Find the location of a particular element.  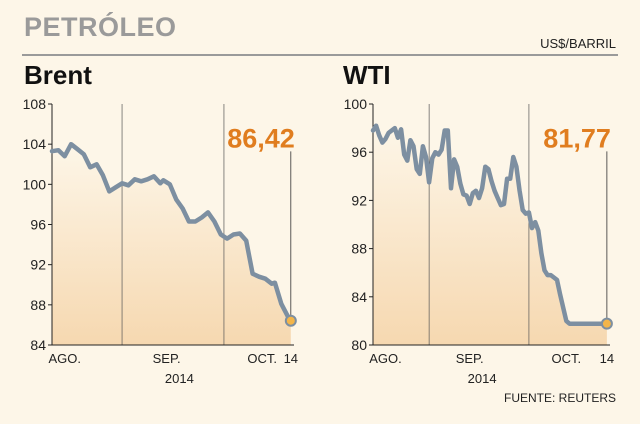

brent-y-tick-label: 96 is located at coordinates (38, 225).